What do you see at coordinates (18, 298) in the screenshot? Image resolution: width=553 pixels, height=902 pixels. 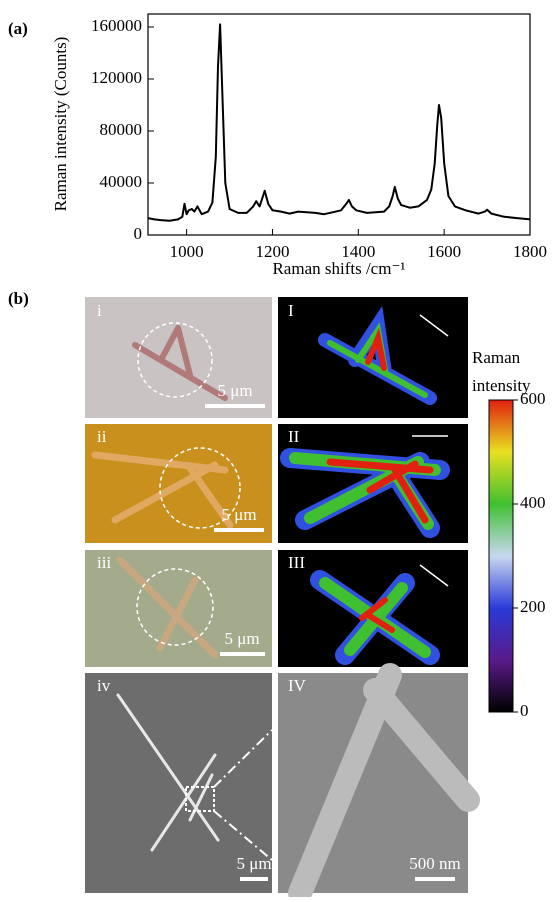 I see `panel-label: (b)` at bounding box center [18, 298].